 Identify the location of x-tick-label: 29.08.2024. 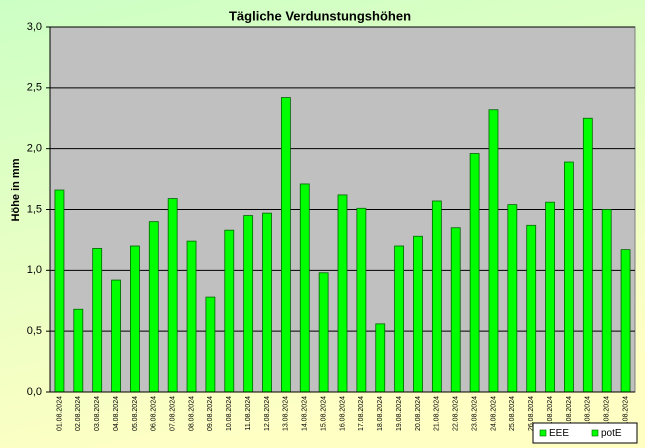
(588, 413).